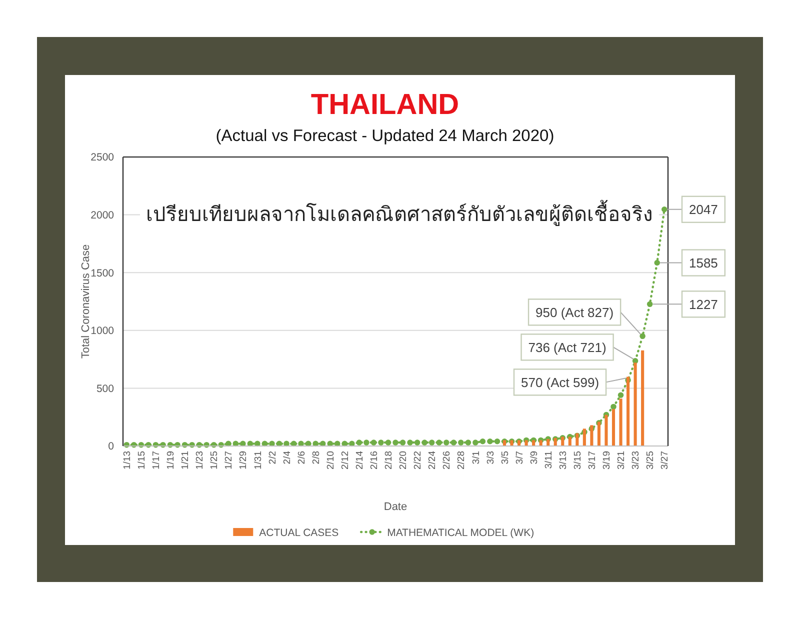 This screenshot has height=618, width=800. I want to click on x-tick-label: 3/11, so click(548, 460).